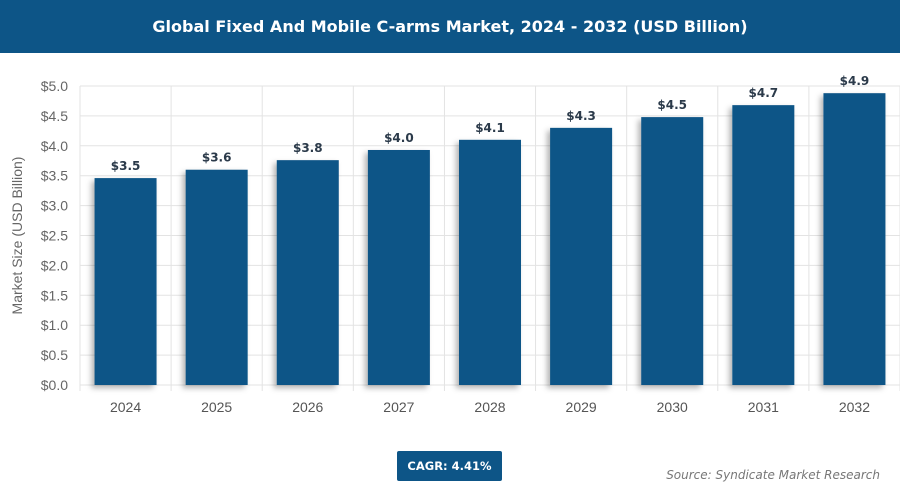  What do you see at coordinates (763, 407) in the screenshot?
I see `x-tick-label: 2031` at bounding box center [763, 407].